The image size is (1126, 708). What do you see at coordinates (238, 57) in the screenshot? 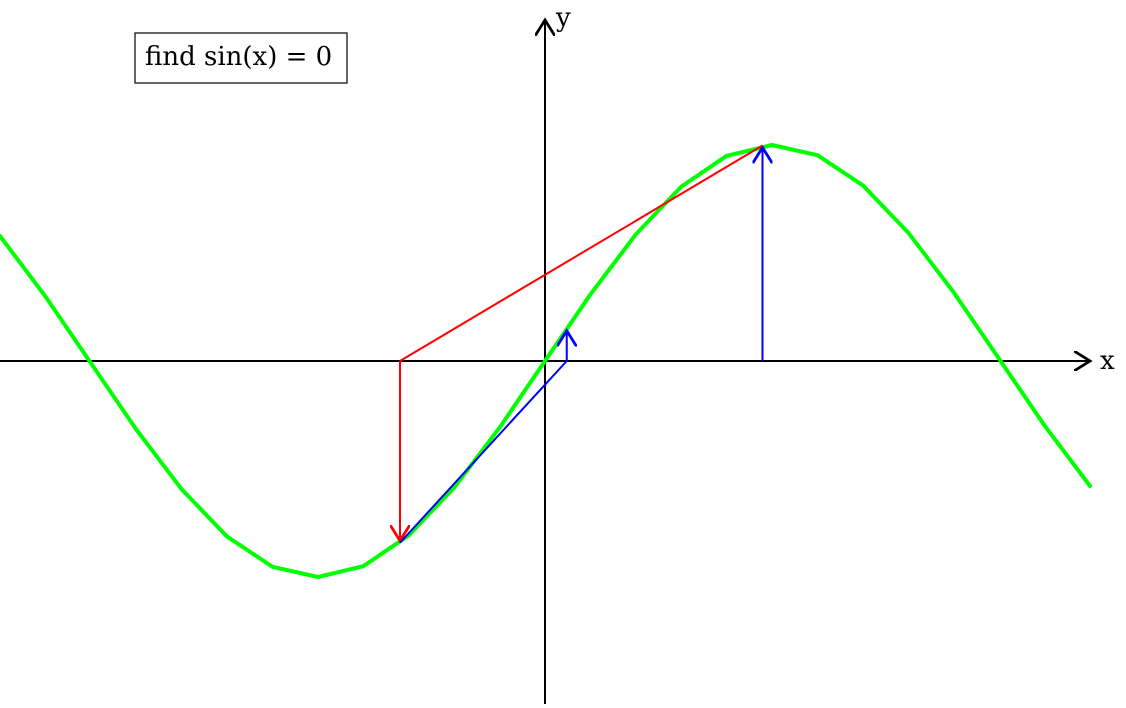
I see `title-text: find sin(x) = 0` at bounding box center [238, 57].